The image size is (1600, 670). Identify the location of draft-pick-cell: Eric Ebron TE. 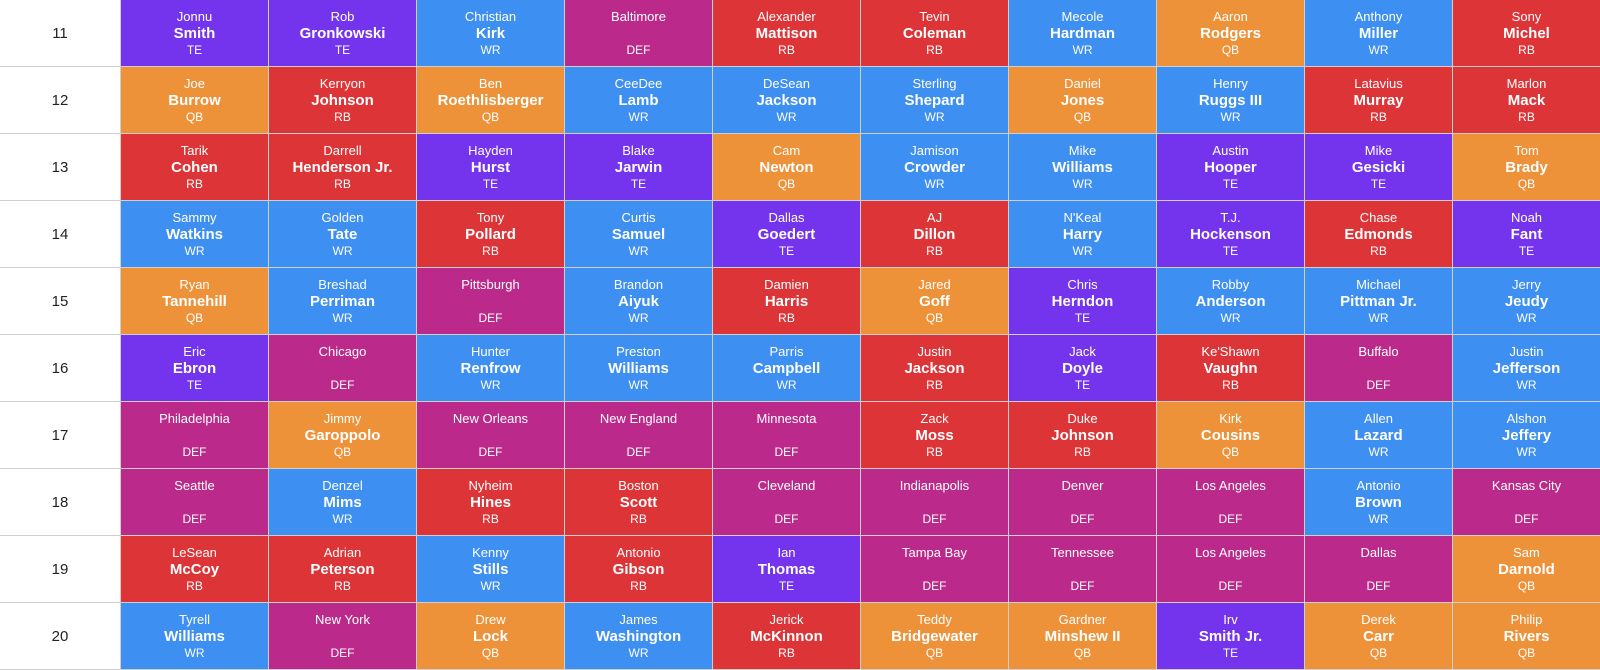
(194, 368).